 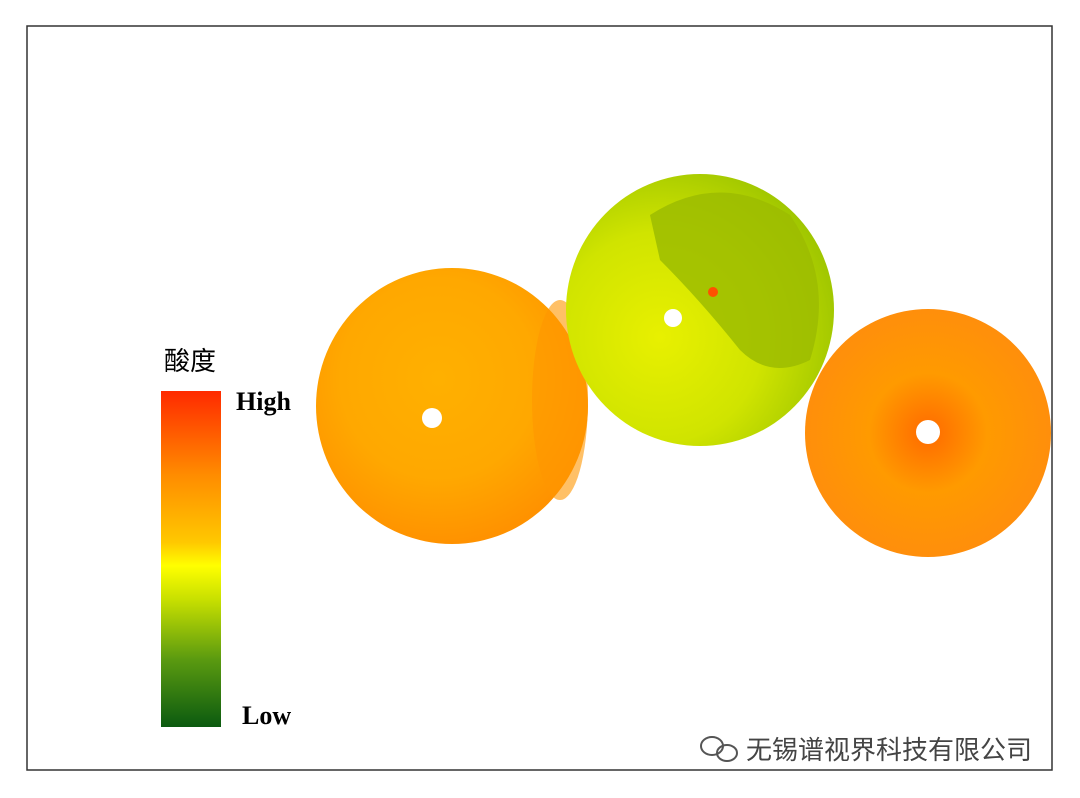 I want to click on legend-low: Low, so click(x=266, y=715).